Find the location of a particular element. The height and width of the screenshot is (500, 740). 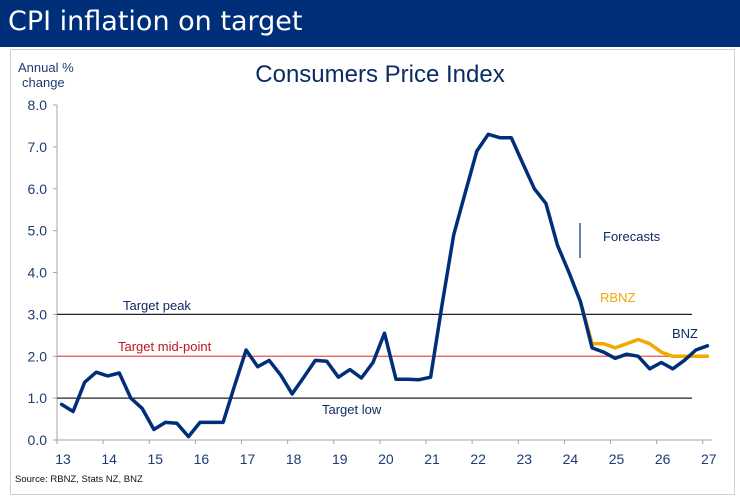

x-tick-label: 27 is located at coordinates (709, 459).